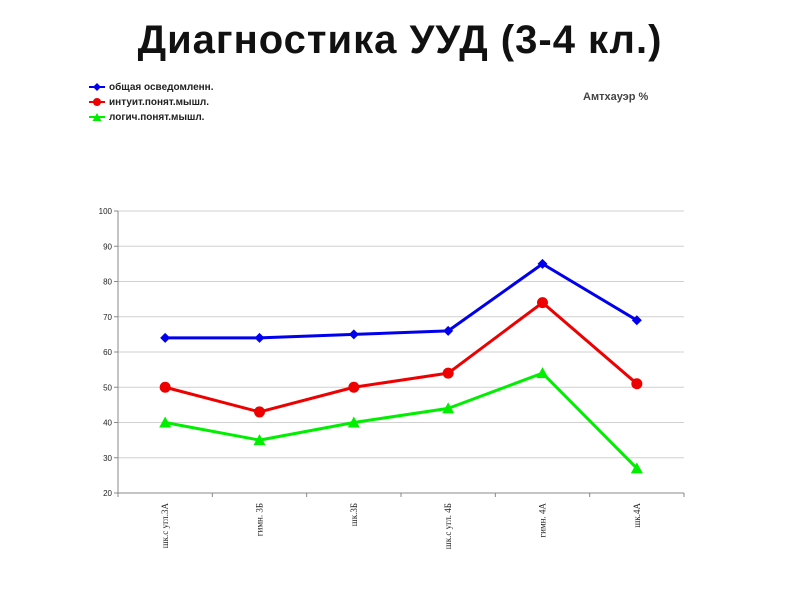 Image resolution: width=800 pixels, height=600 pixels. What do you see at coordinates (448, 526) in the screenshot?
I see `x-tick-label: шк.с угл. 4Б` at bounding box center [448, 526].